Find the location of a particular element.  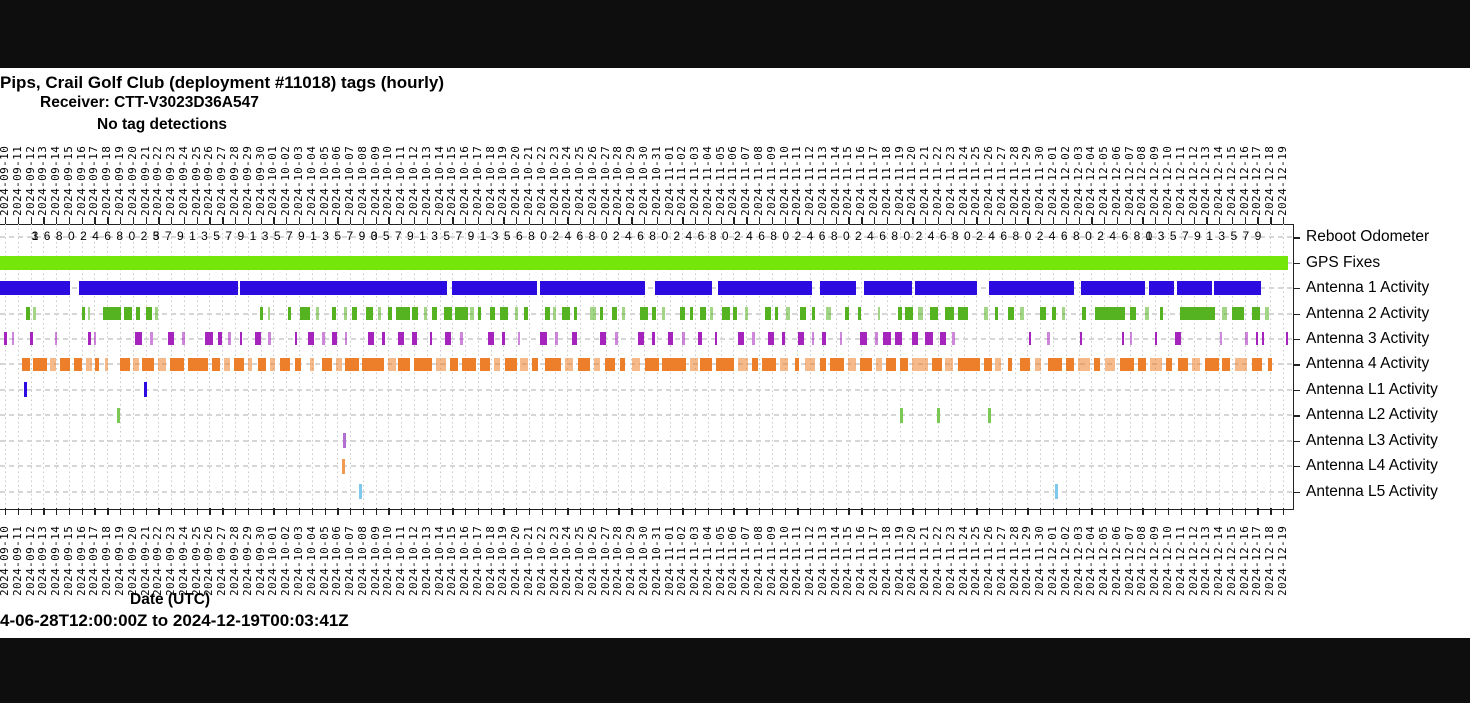

x-axis-date-label-bottom: 2024-11-11 is located at coordinates (797, 560).